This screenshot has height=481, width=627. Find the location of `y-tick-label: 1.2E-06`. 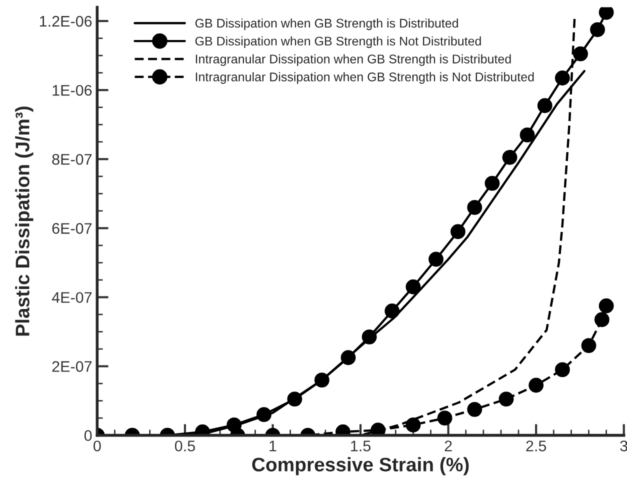

y-tick-label: 1.2E-06 is located at coordinates (66, 21).